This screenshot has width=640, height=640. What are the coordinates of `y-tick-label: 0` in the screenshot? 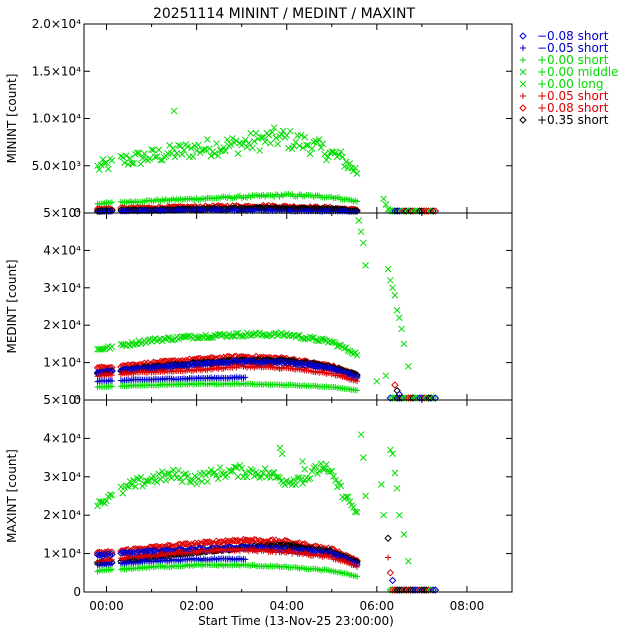 It's located at (77, 592).